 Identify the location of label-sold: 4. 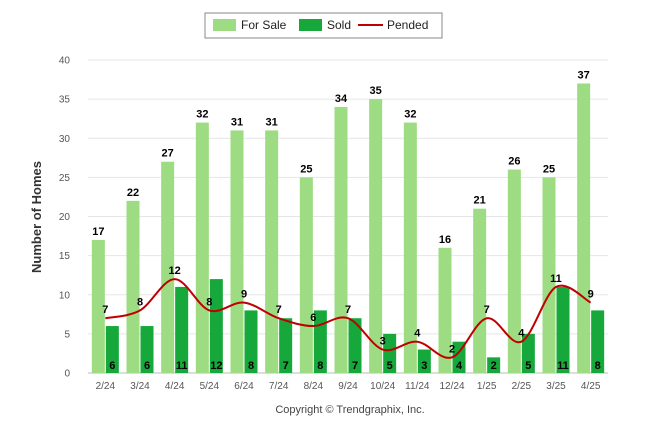
(459, 366).